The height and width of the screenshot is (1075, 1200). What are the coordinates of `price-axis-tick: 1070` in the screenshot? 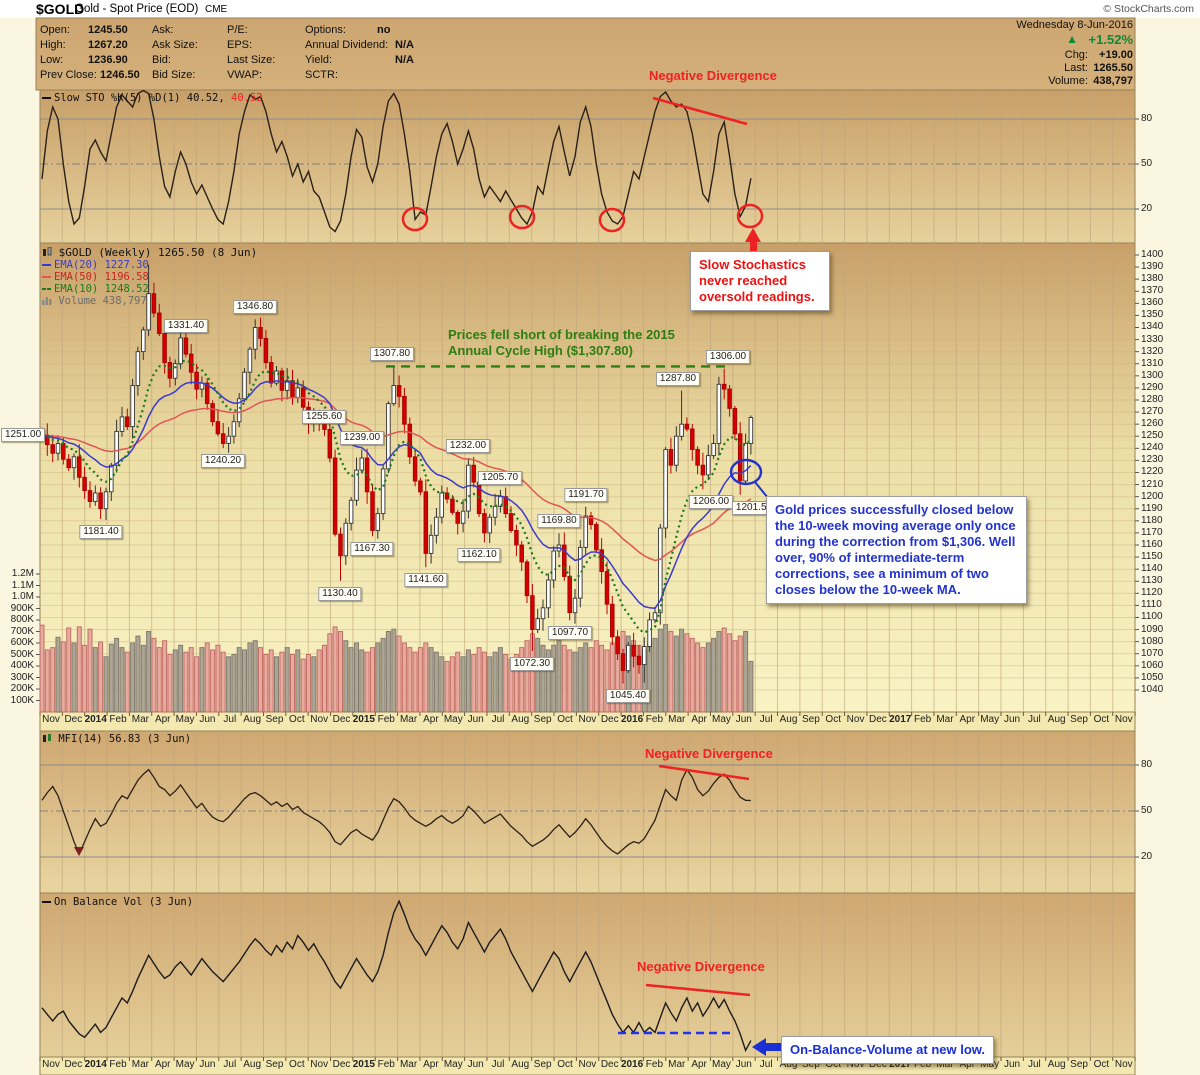 It's located at (1152, 653).